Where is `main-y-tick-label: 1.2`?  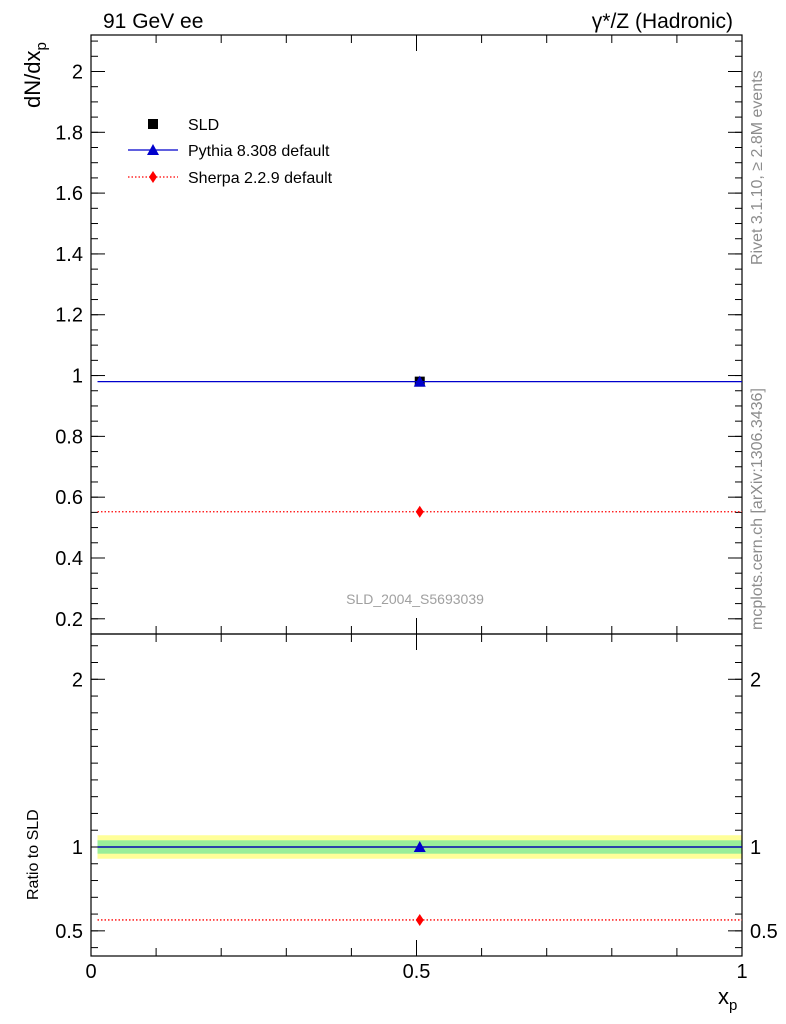 main-y-tick-label: 1.2 is located at coordinates (69, 316).